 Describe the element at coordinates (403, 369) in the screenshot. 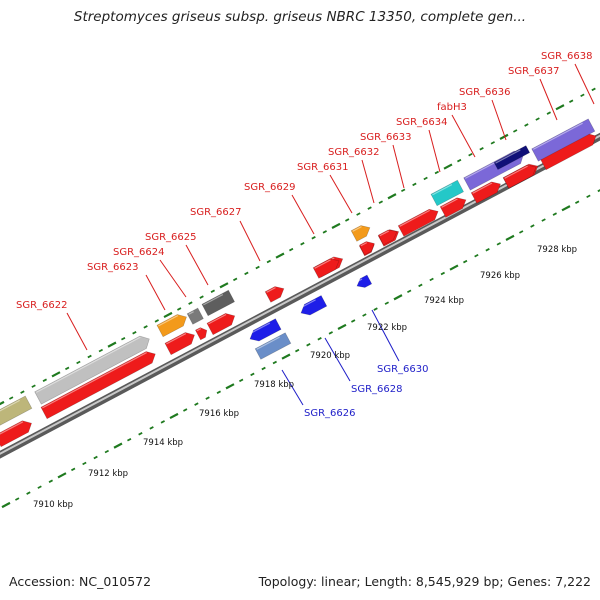

I see `gene-label-SGR_6630: SGR_6630` at that location.